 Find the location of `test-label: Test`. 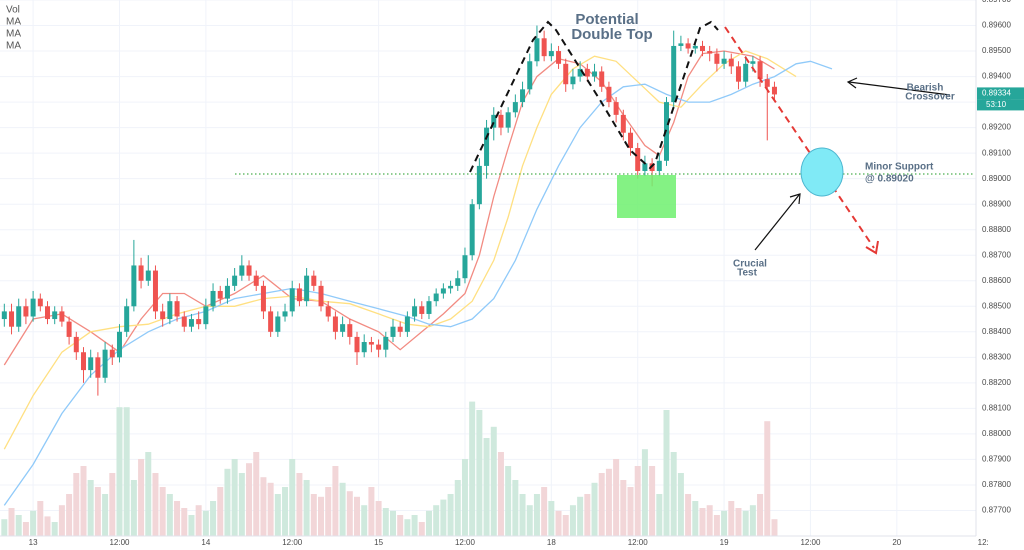

test-label: Test is located at coordinates (747, 273).